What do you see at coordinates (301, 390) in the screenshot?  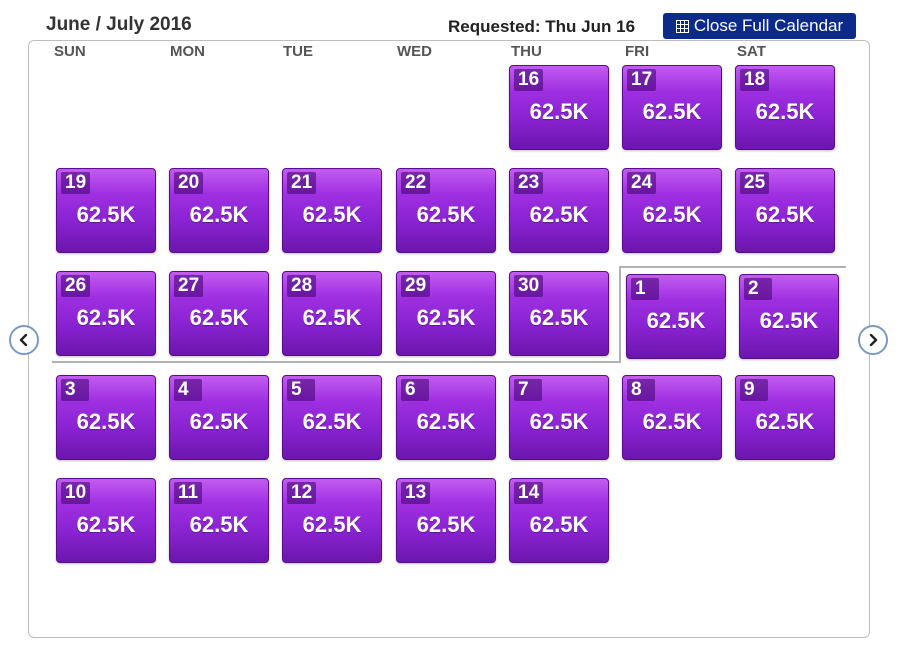 I see `day-number: 5` at bounding box center [301, 390].